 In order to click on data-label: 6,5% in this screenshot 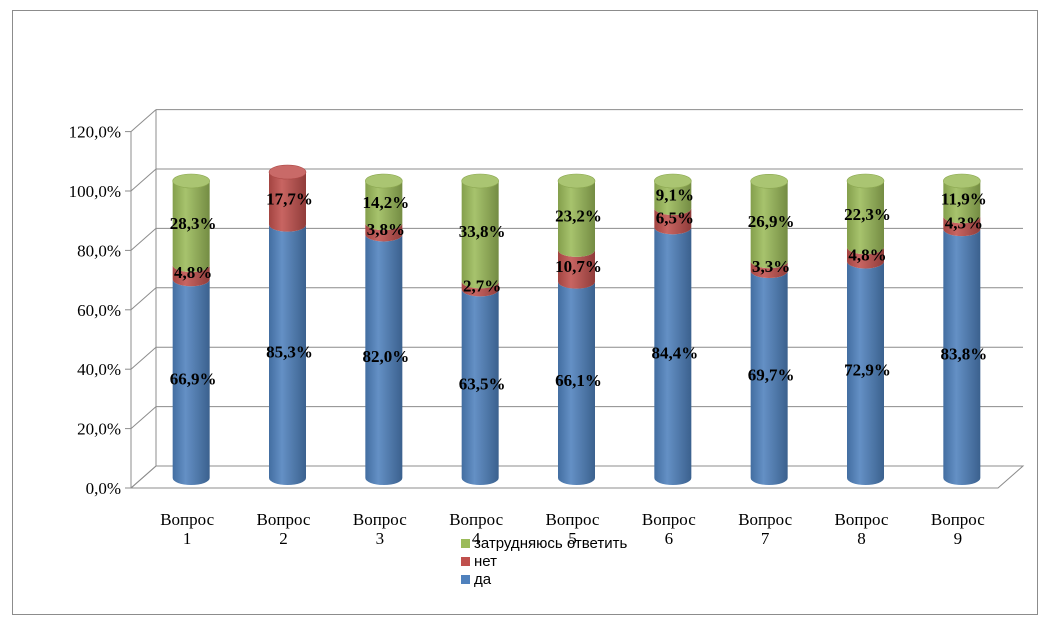, I will do `click(675, 218)`.